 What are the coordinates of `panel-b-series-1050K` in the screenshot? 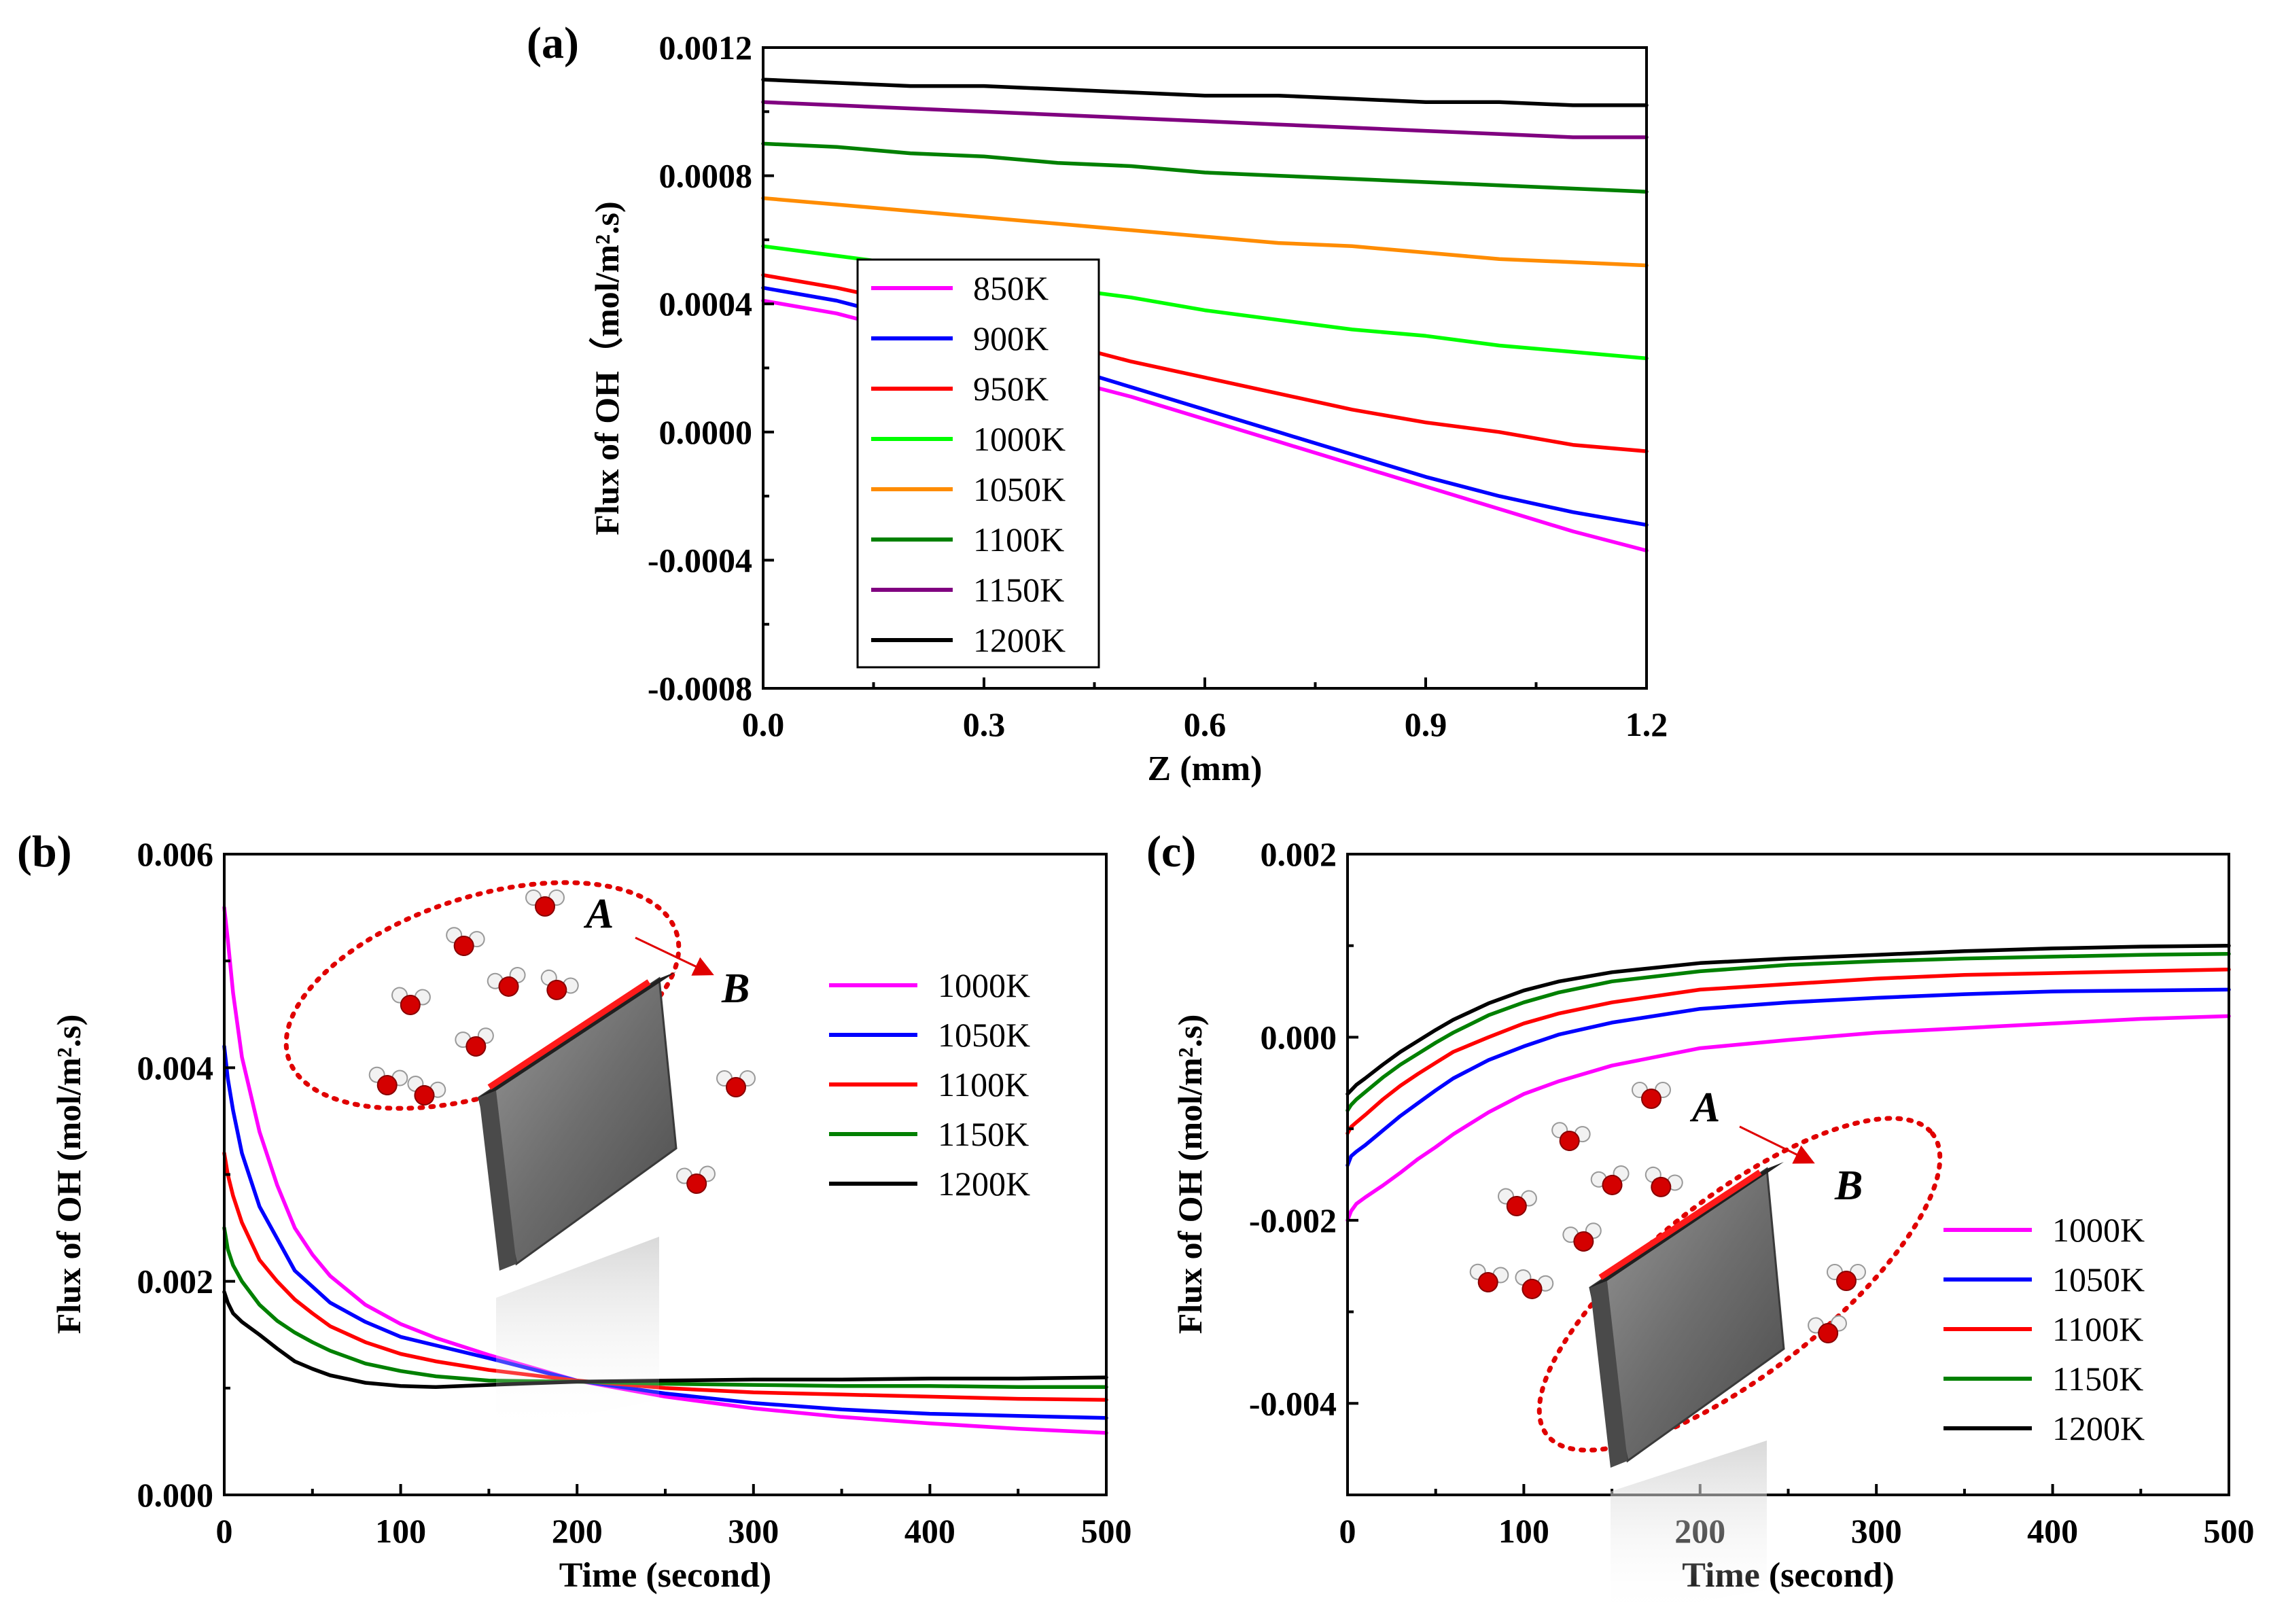 It's located at (665, 1232).